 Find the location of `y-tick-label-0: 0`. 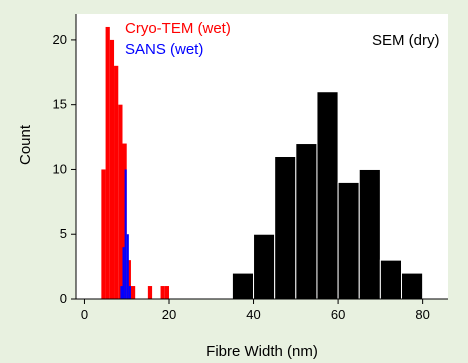

y-tick-label-0: 0 is located at coordinates (63, 298).